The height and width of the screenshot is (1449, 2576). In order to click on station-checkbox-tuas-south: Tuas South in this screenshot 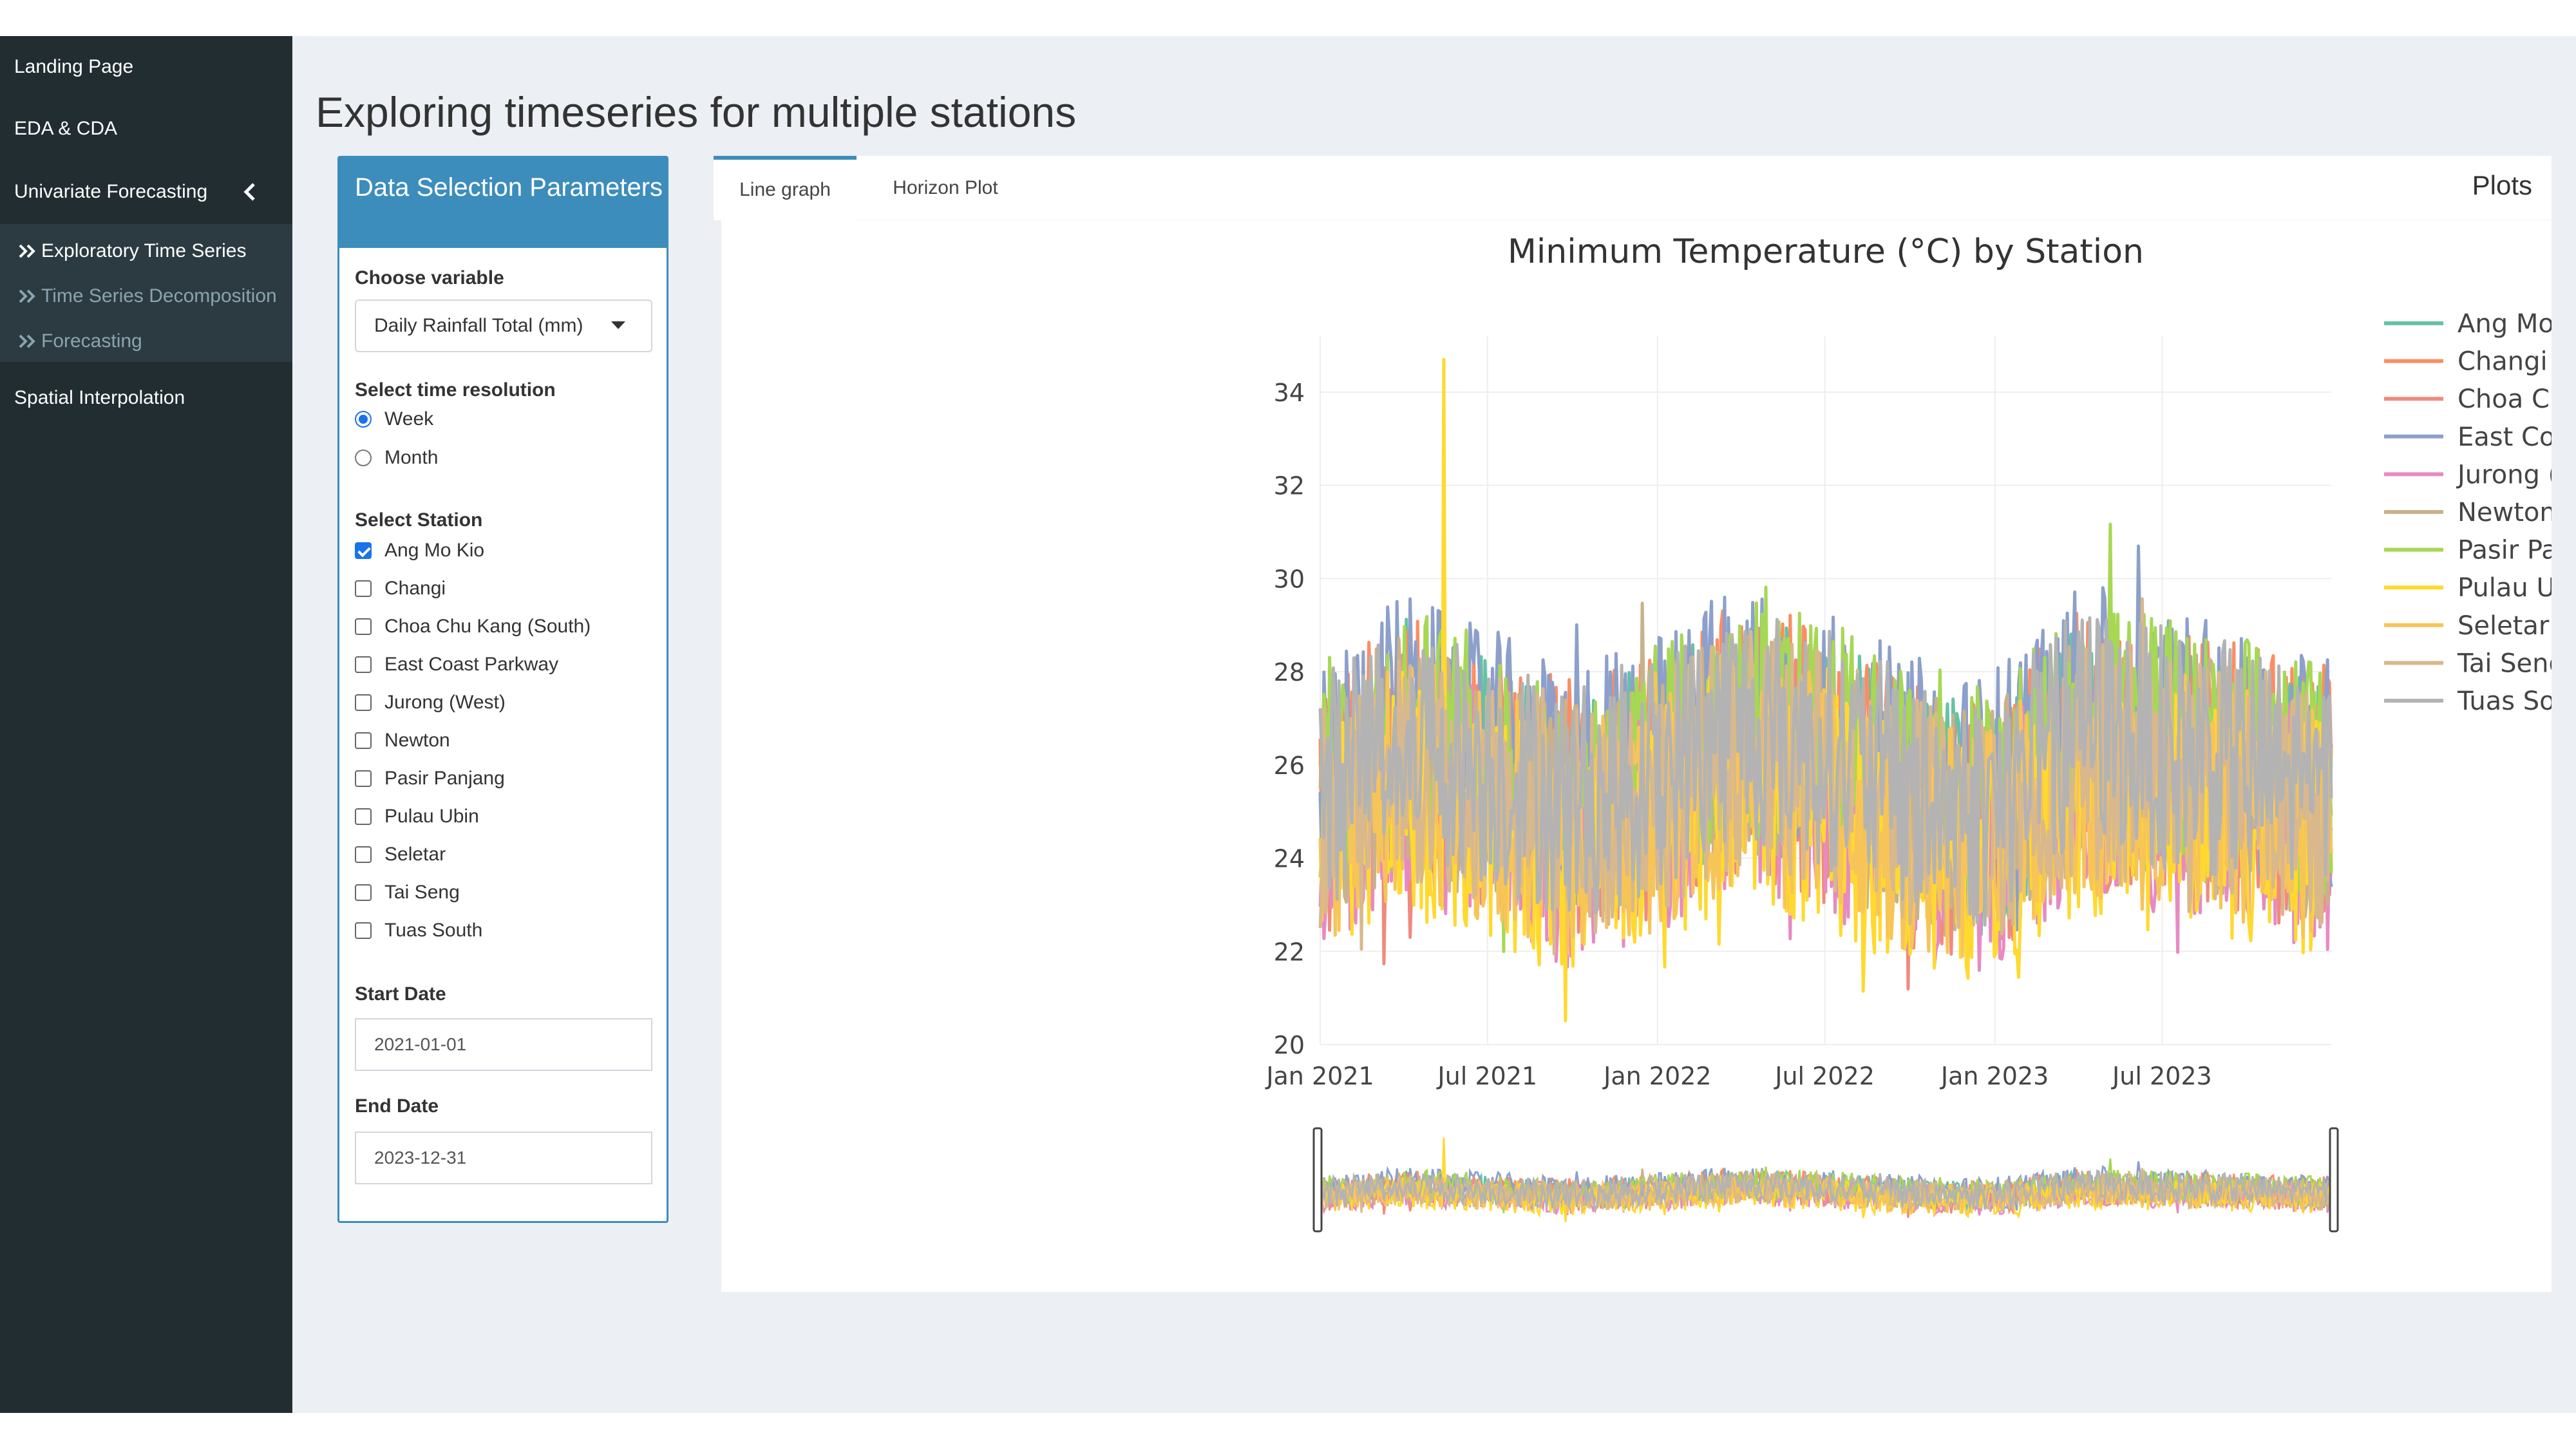, I will do `click(418, 931)`.